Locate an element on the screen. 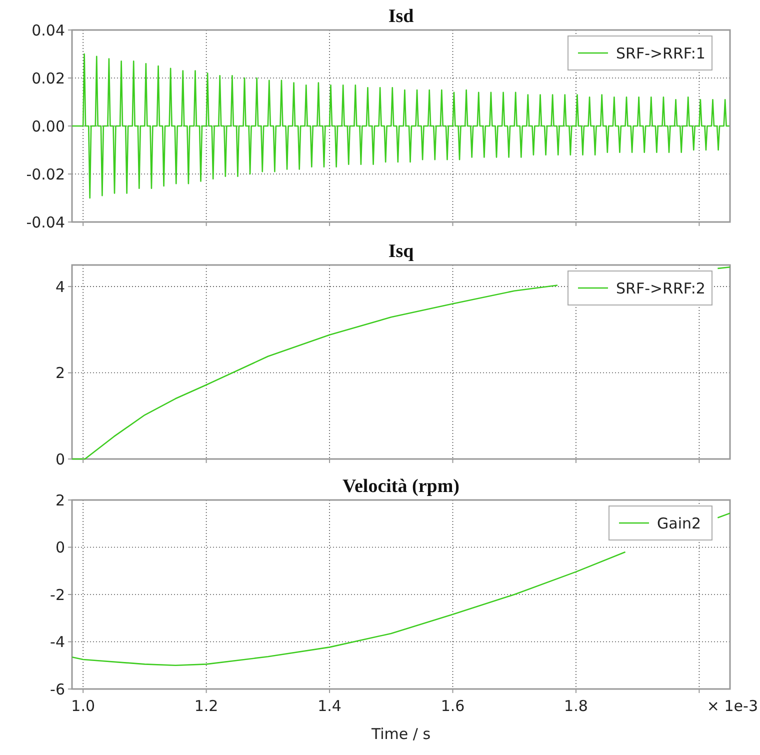 The width and height of the screenshot is (760, 755). legend-label: Gain2 is located at coordinates (679, 523).